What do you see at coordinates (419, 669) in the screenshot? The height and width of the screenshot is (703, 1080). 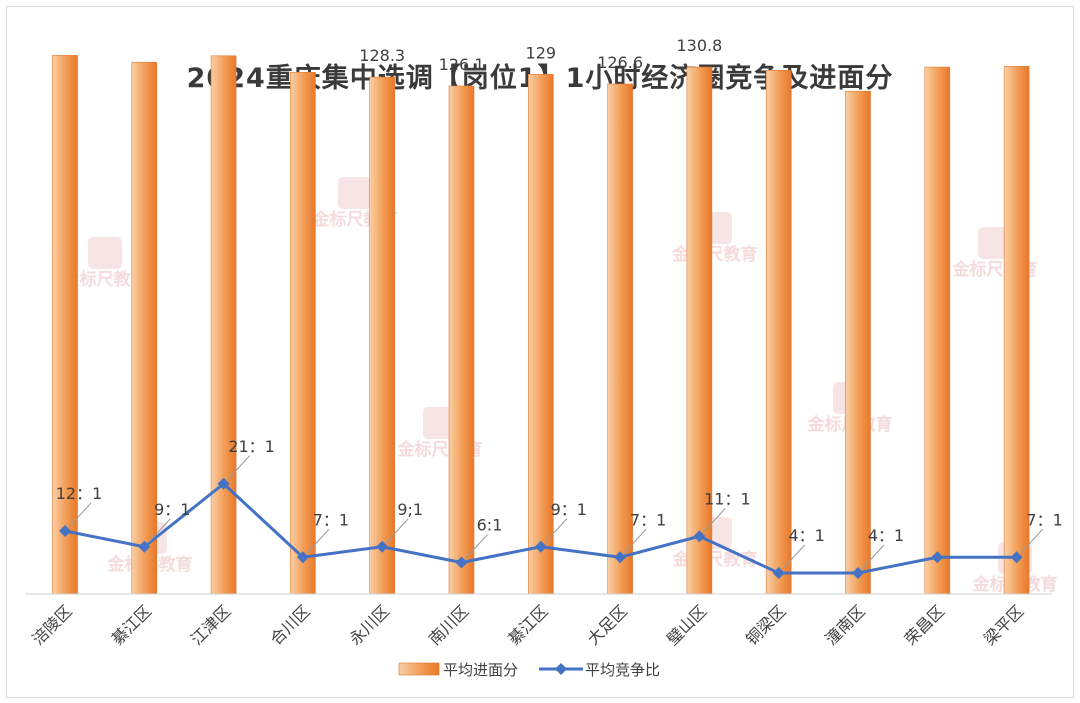 I see `legend-swatch-bar` at bounding box center [419, 669].